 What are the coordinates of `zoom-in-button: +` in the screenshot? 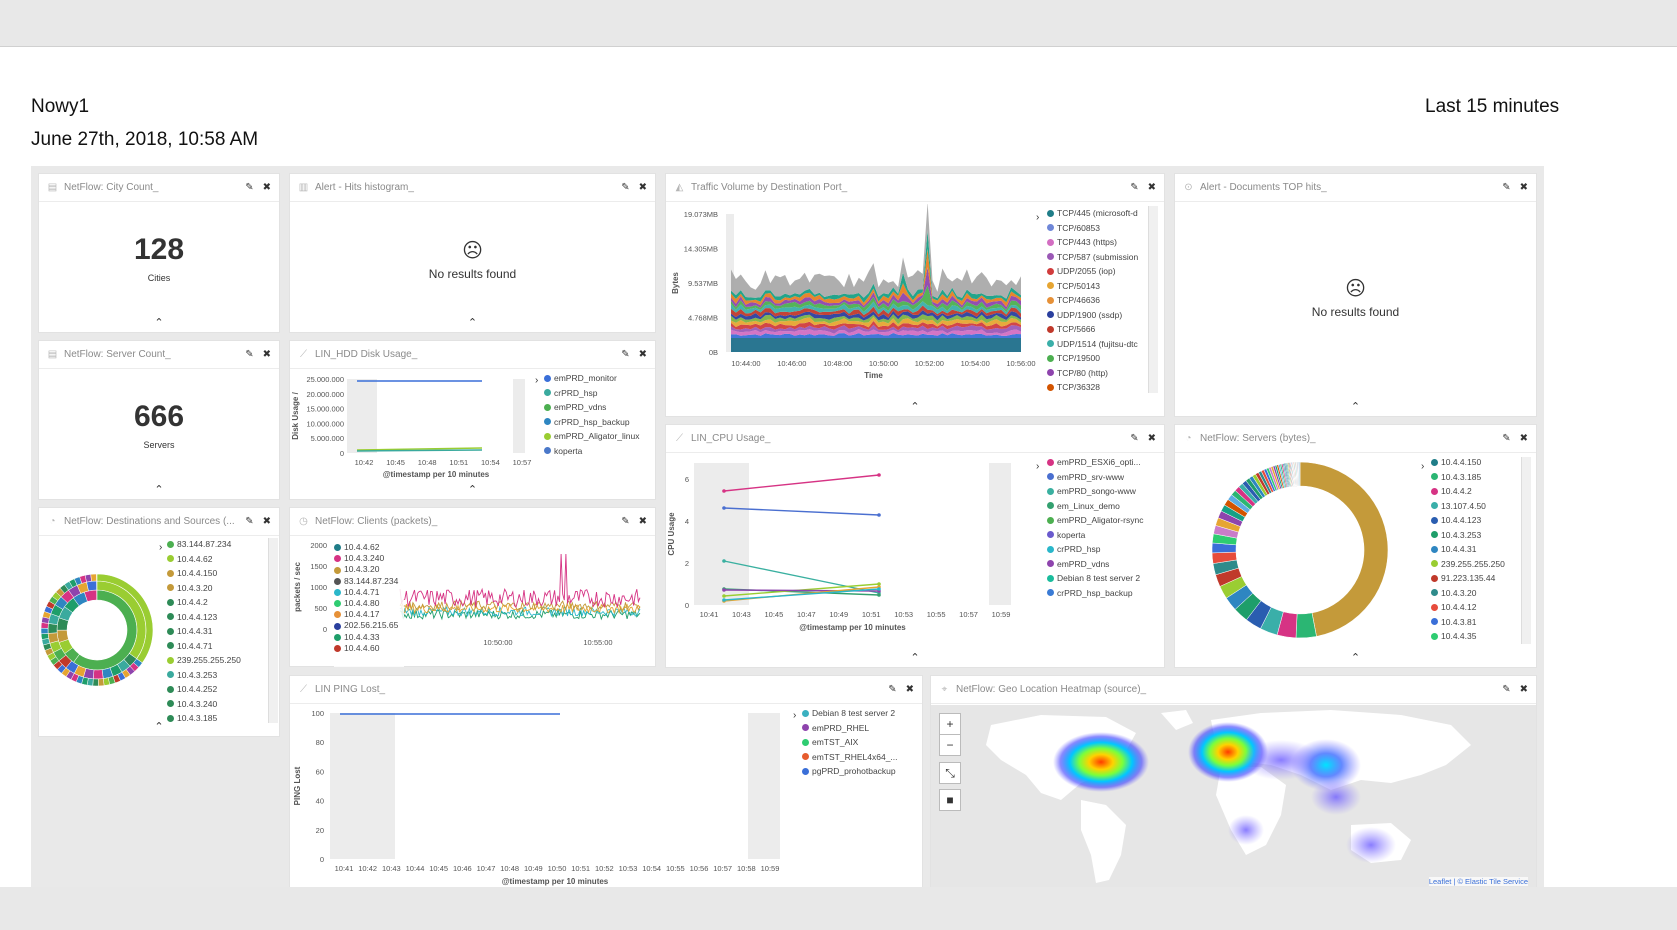 It's located at (950, 724).